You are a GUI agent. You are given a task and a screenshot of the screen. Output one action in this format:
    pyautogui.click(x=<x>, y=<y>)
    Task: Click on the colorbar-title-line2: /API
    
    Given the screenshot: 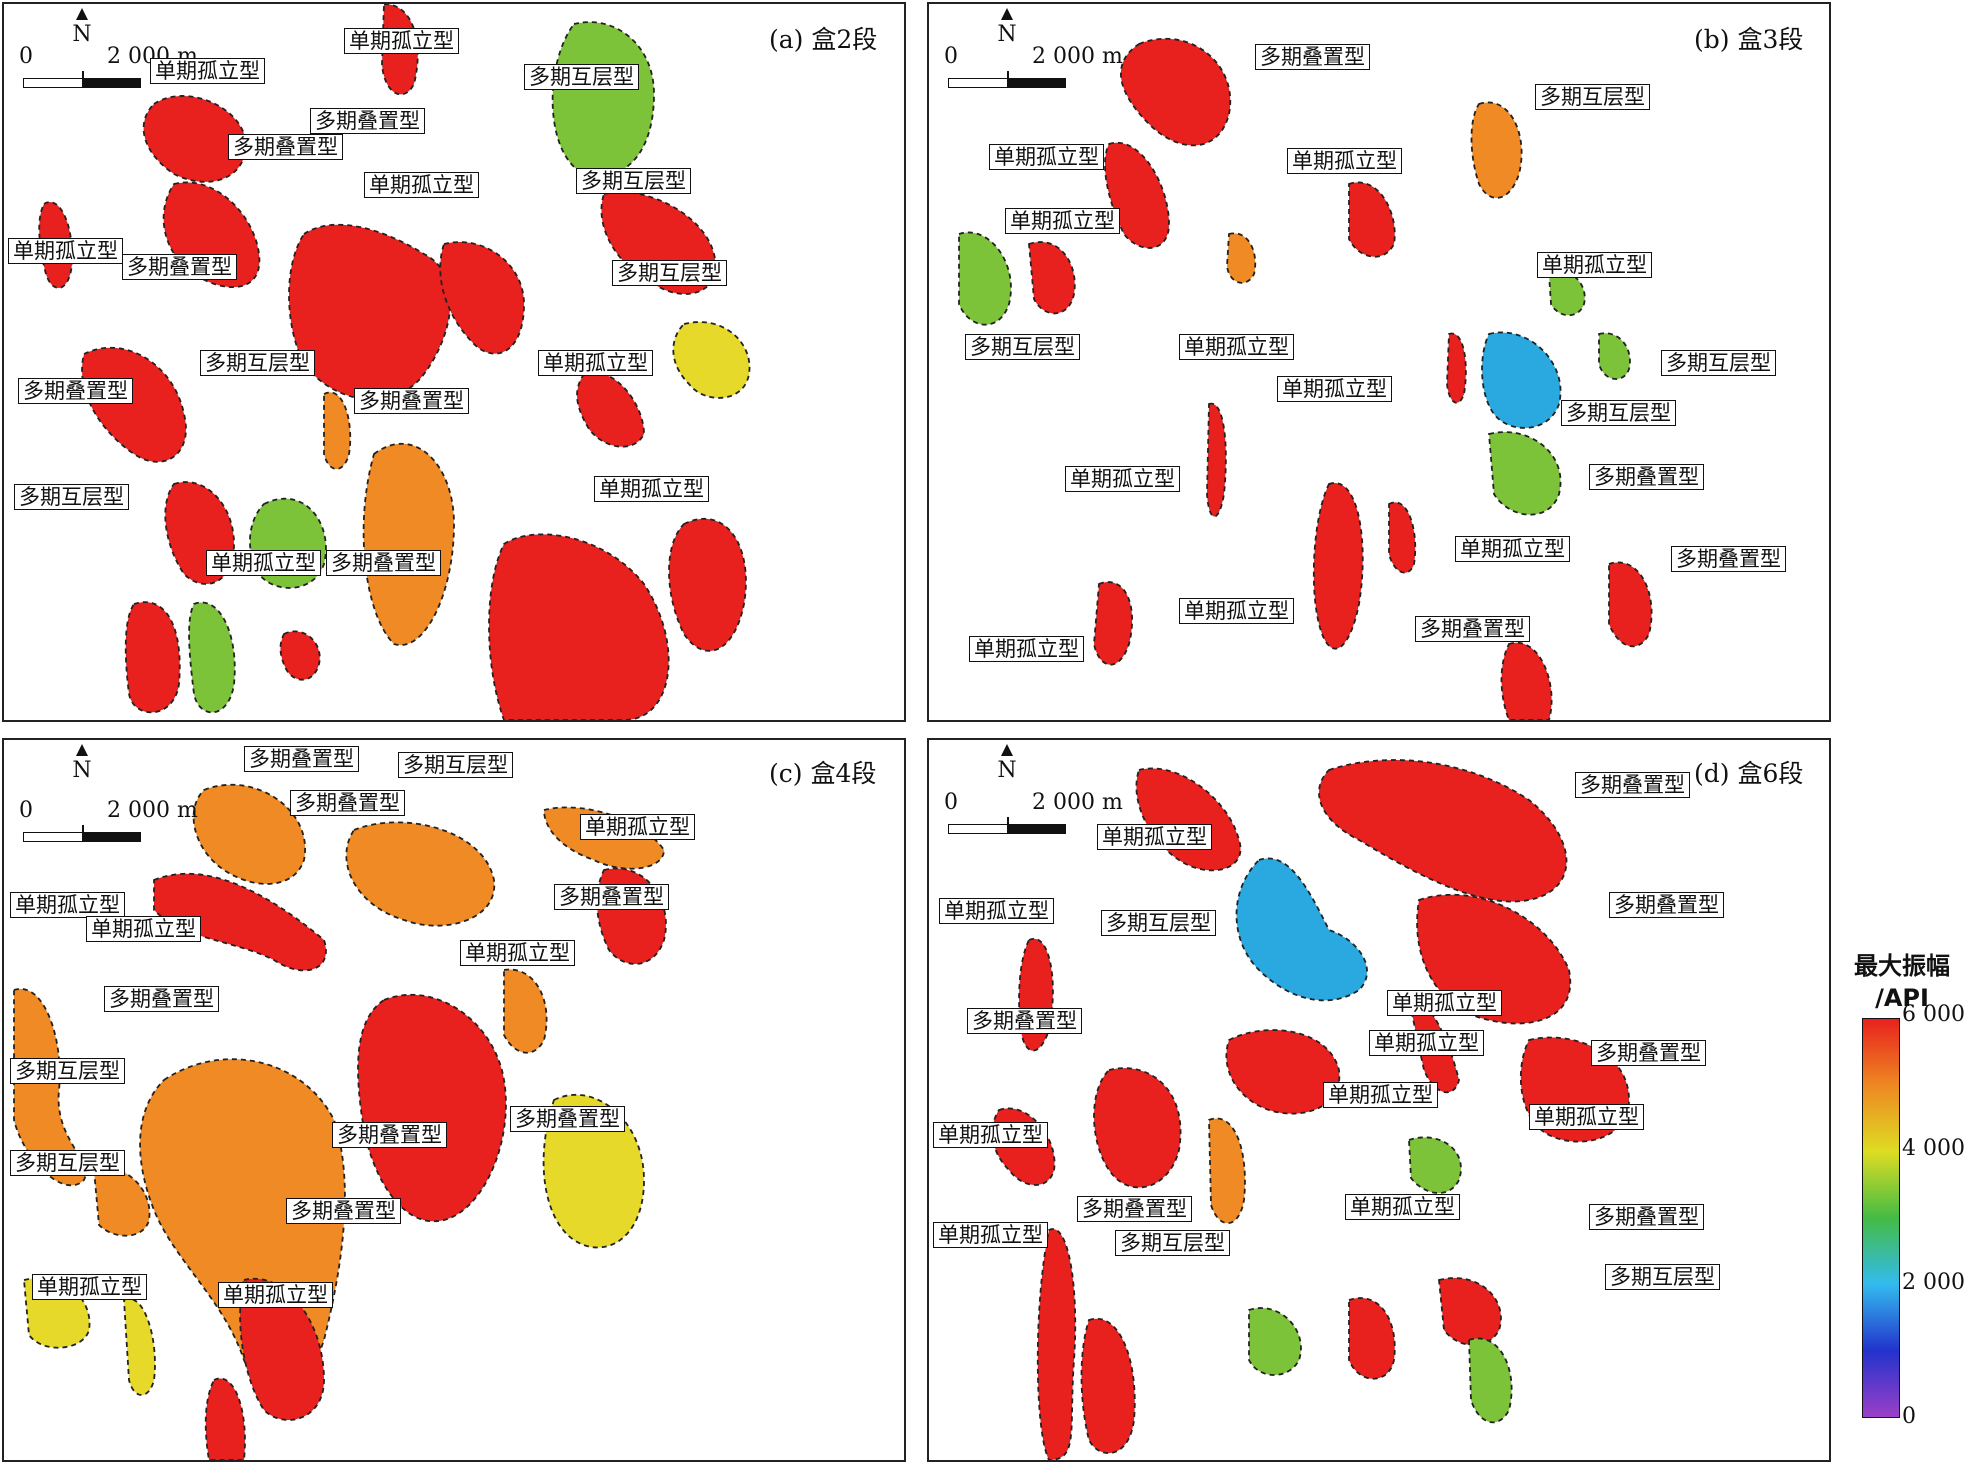 What is the action you would take?
    pyautogui.click(x=1902, y=998)
    